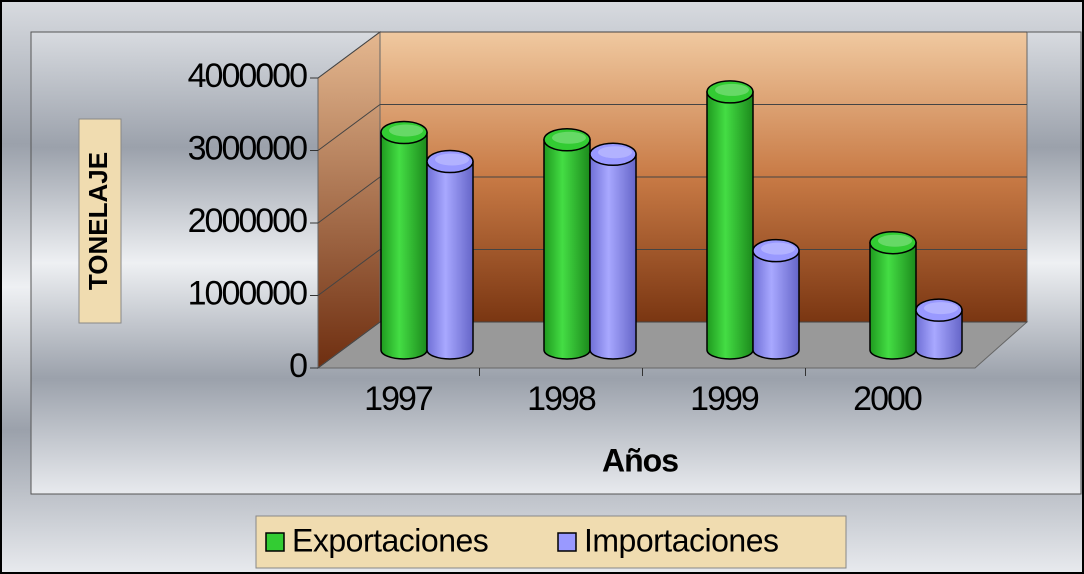  I want to click on x-axis-label: Años, so click(640, 460).